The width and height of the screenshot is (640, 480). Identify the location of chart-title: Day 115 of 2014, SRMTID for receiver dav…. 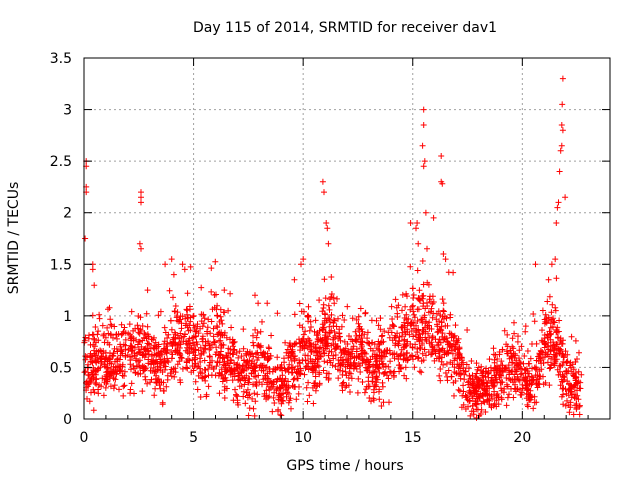
(345, 28).